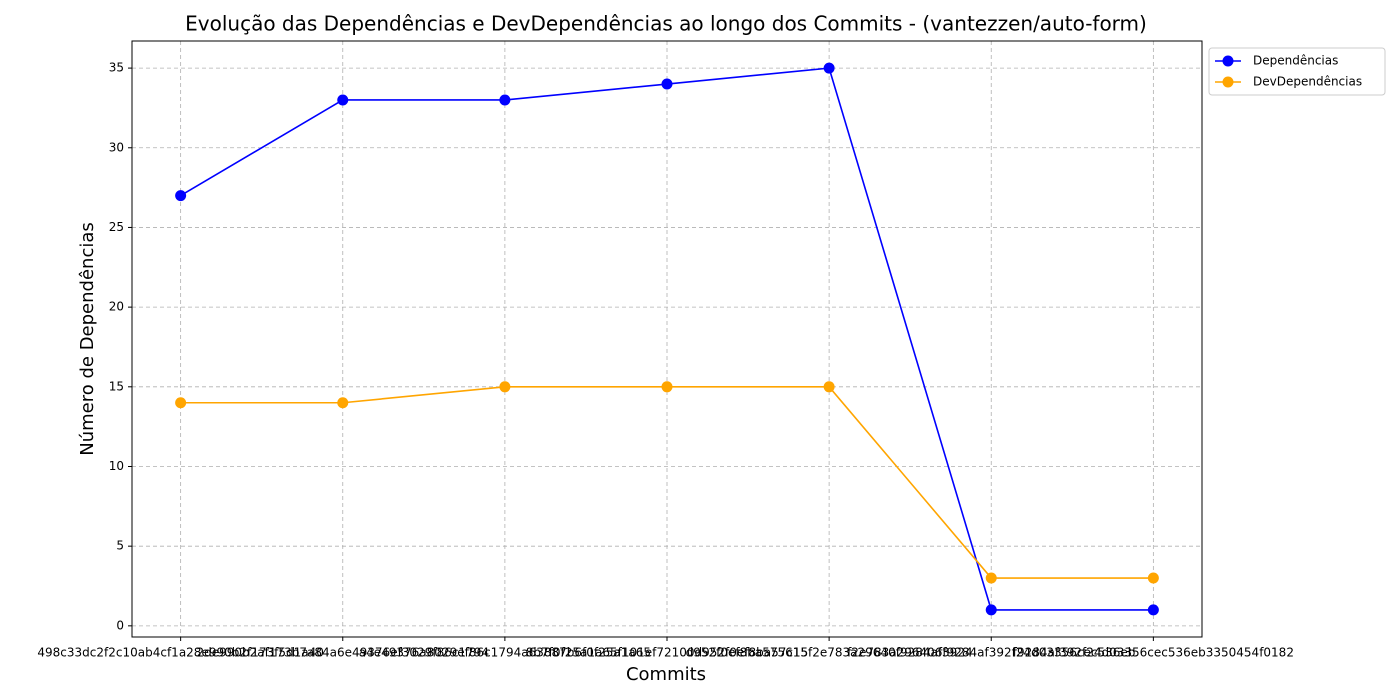  What do you see at coordinates (120, 546) in the screenshot?
I see `y-tick-label: 5` at bounding box center [120, 546].